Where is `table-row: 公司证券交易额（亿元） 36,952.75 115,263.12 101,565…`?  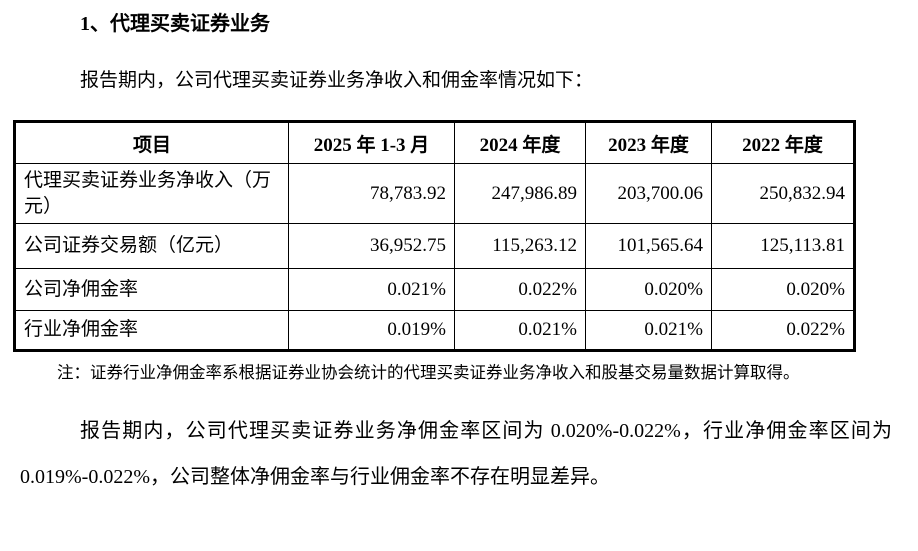
table-row: 公司证券交易额（亿元） 36,952.75 115,263.12 101,565… is located at coordinates (434, 246).